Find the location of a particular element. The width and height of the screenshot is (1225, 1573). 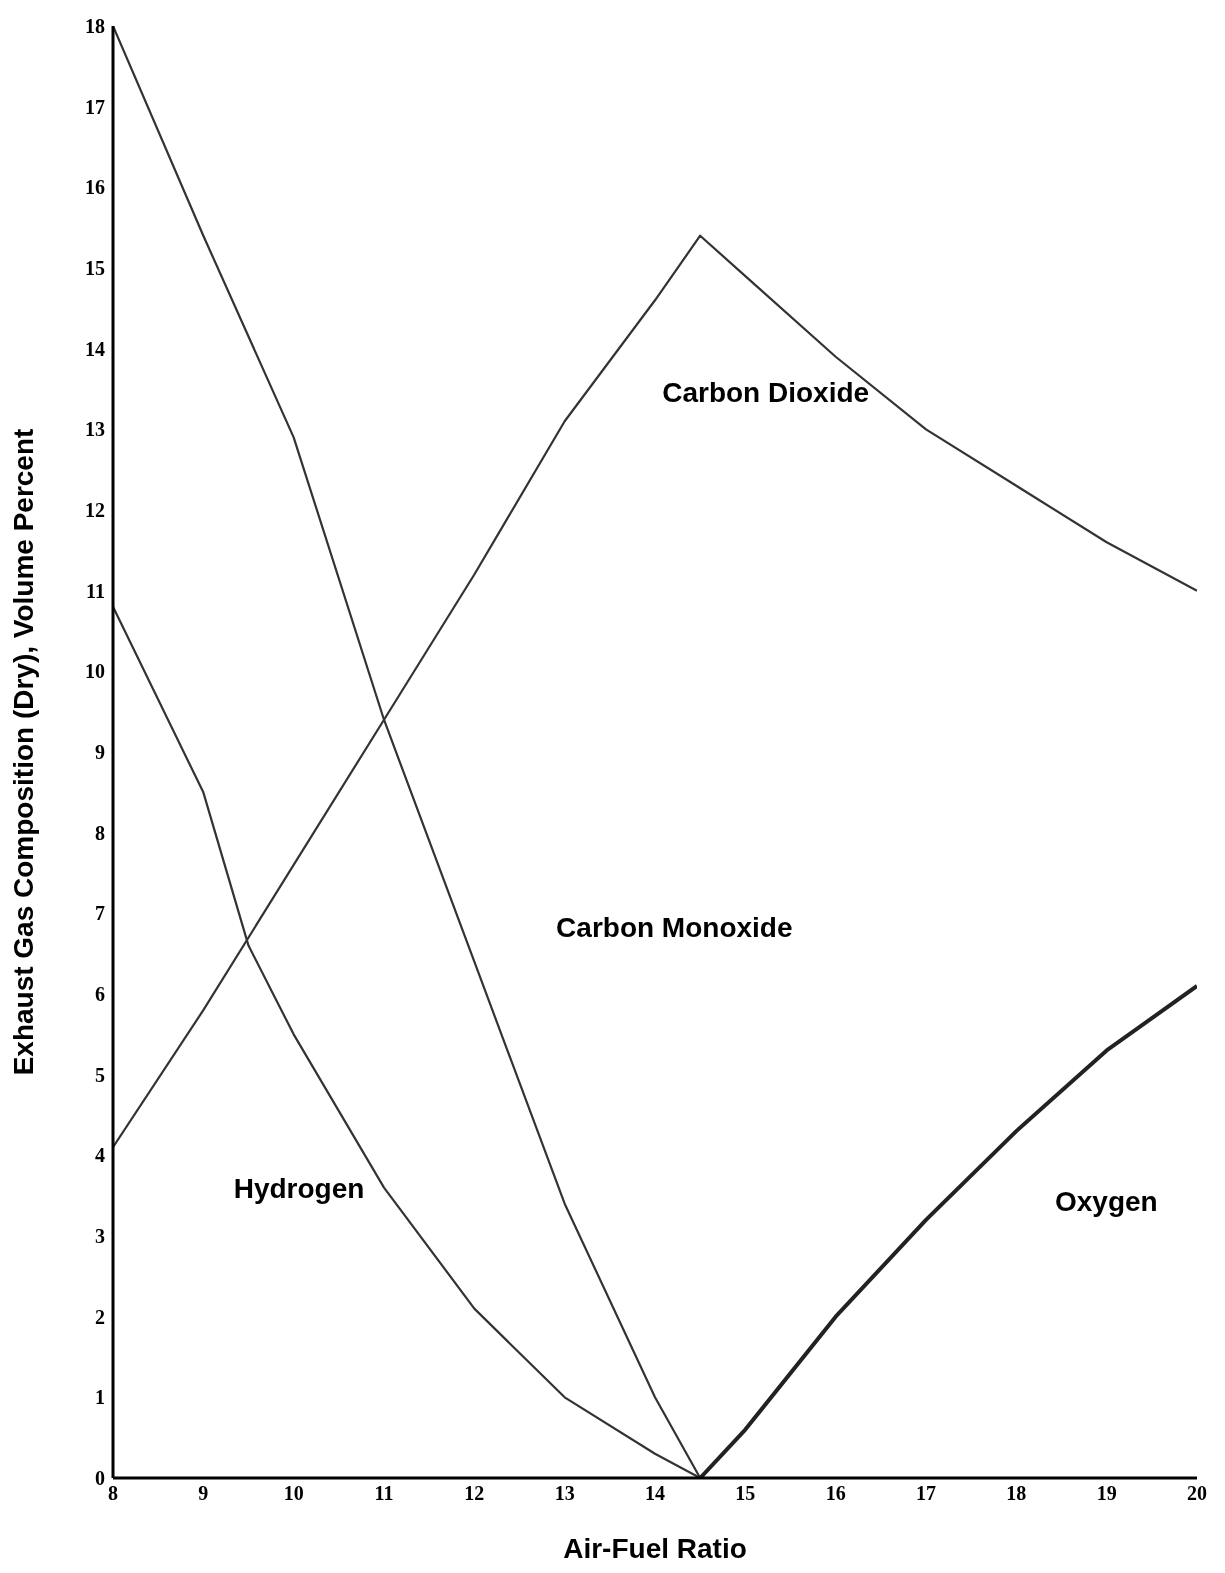

y-tick-label: 9 is located at coordinates (100, 752).